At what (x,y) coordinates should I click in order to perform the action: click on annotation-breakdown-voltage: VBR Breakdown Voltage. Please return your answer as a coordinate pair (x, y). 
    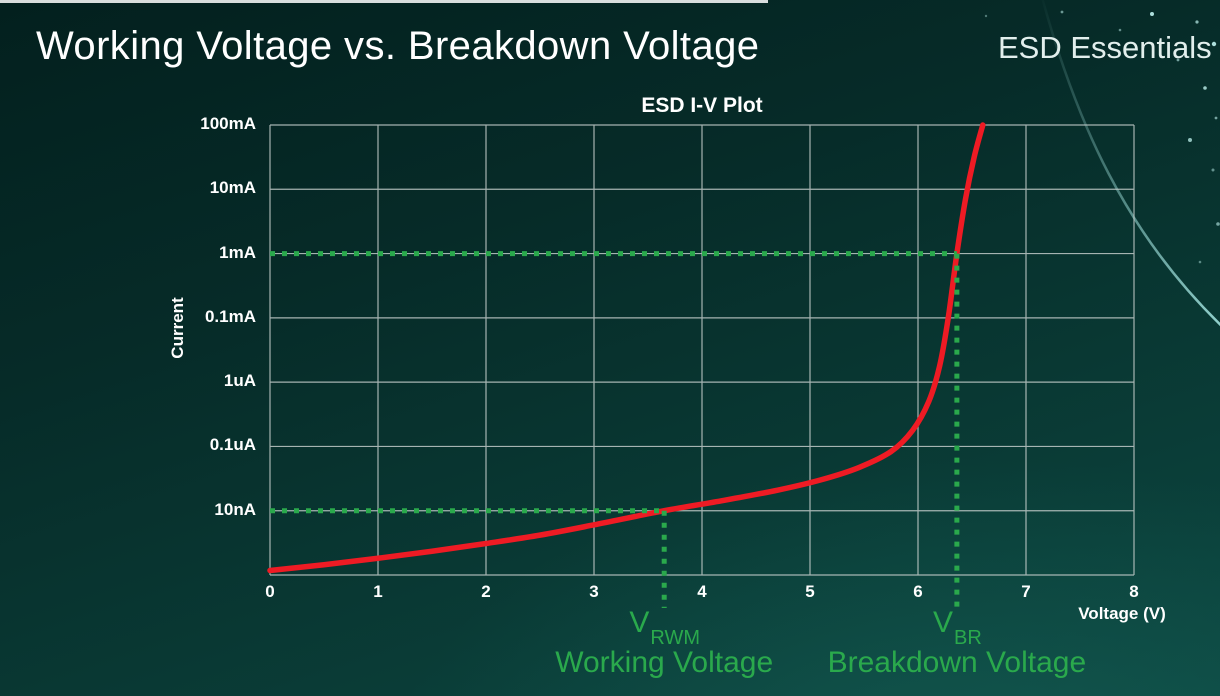
    Looking at the image, I should click on (957, 643).